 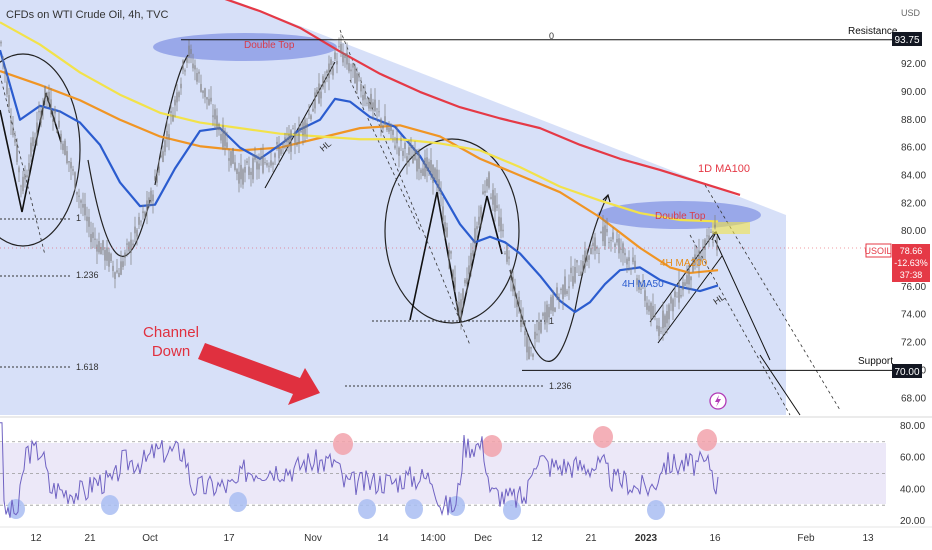 I want to click on resistance-tag: 93.75, so click(x=907, y=39).